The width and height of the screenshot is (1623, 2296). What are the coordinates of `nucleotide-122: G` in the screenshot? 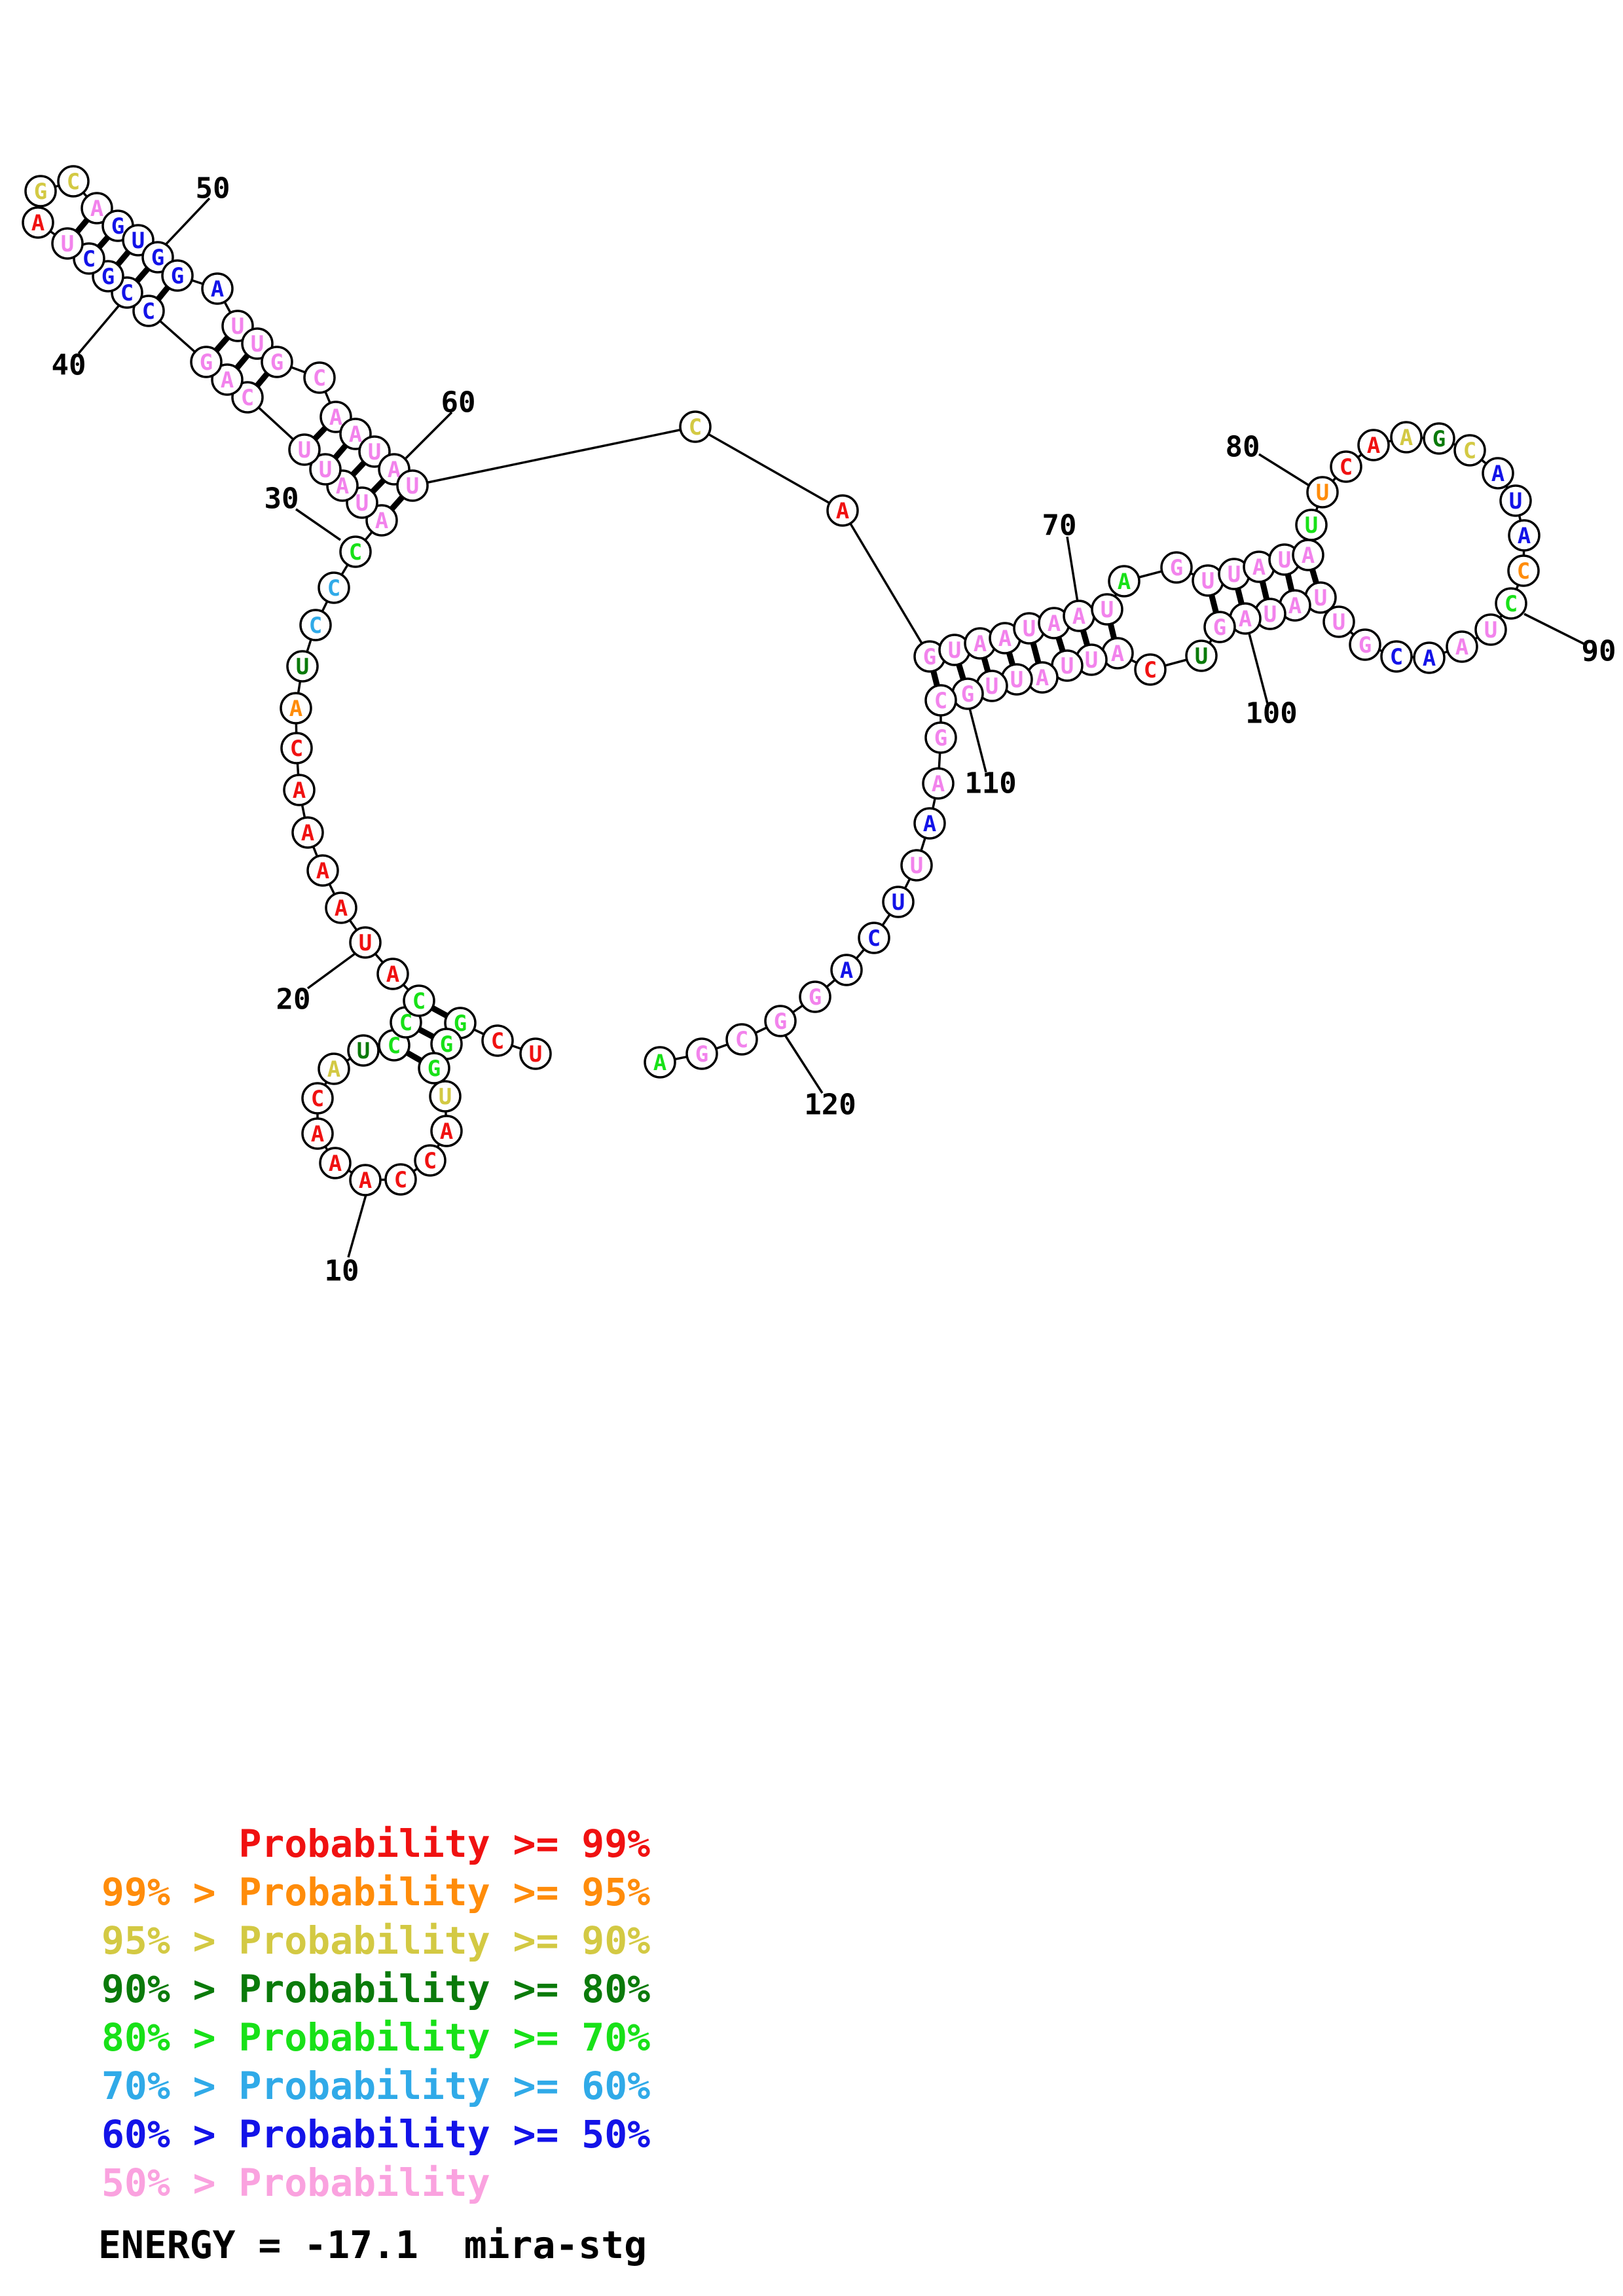 It's located at (701, 1053).